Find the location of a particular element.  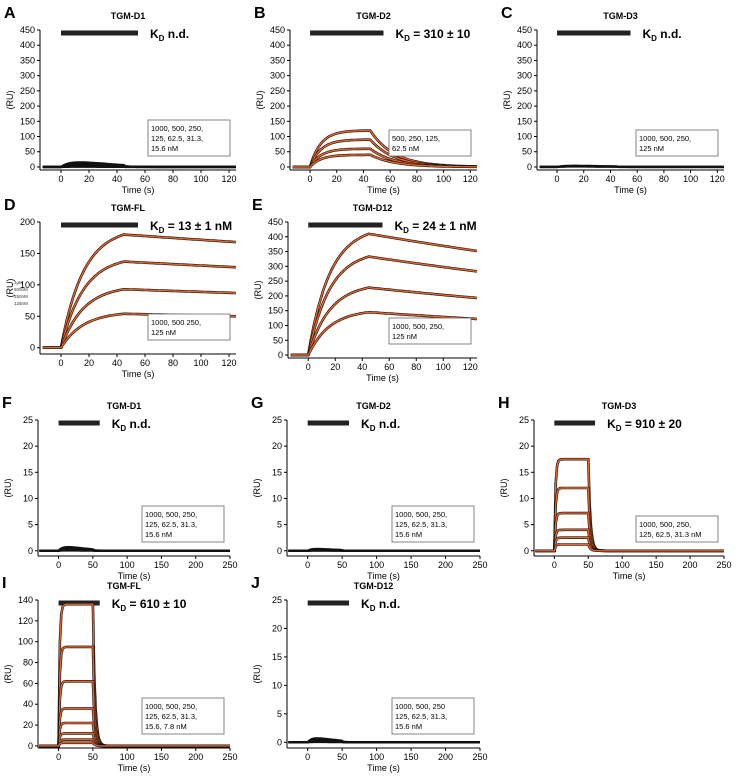

y-tick-label: 250 is located at coordinates (277, 91).